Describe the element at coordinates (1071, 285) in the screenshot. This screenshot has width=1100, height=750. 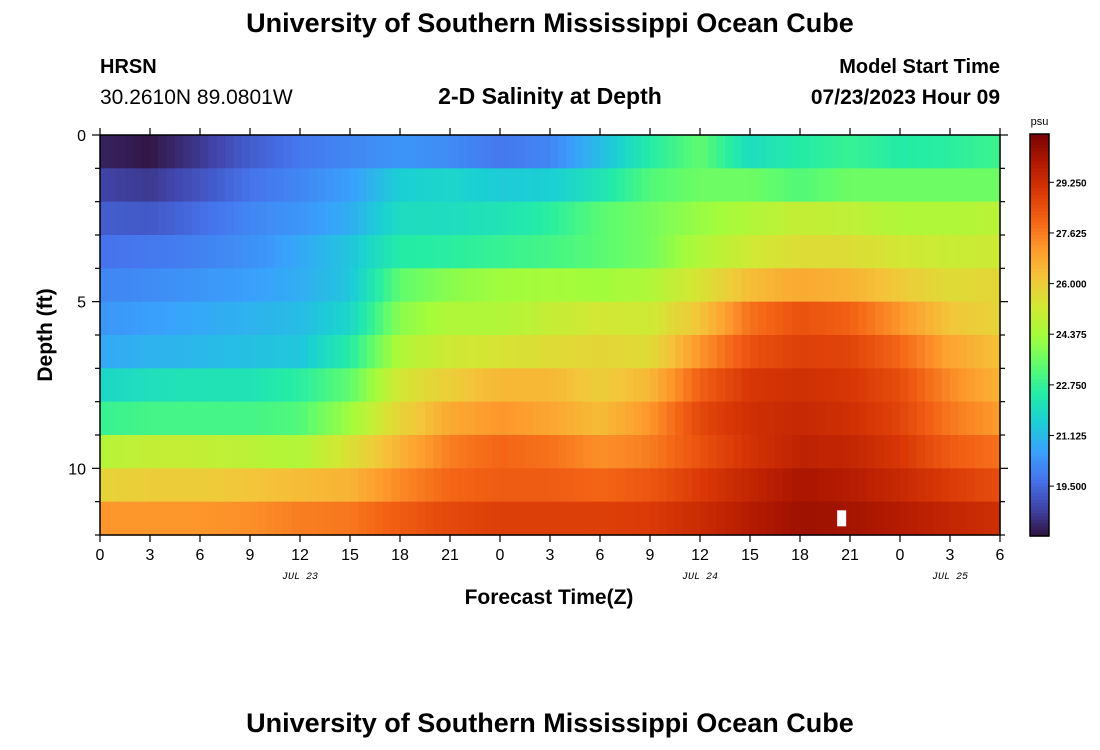
I see `colorbar-tick-label: 26.000` at that location.